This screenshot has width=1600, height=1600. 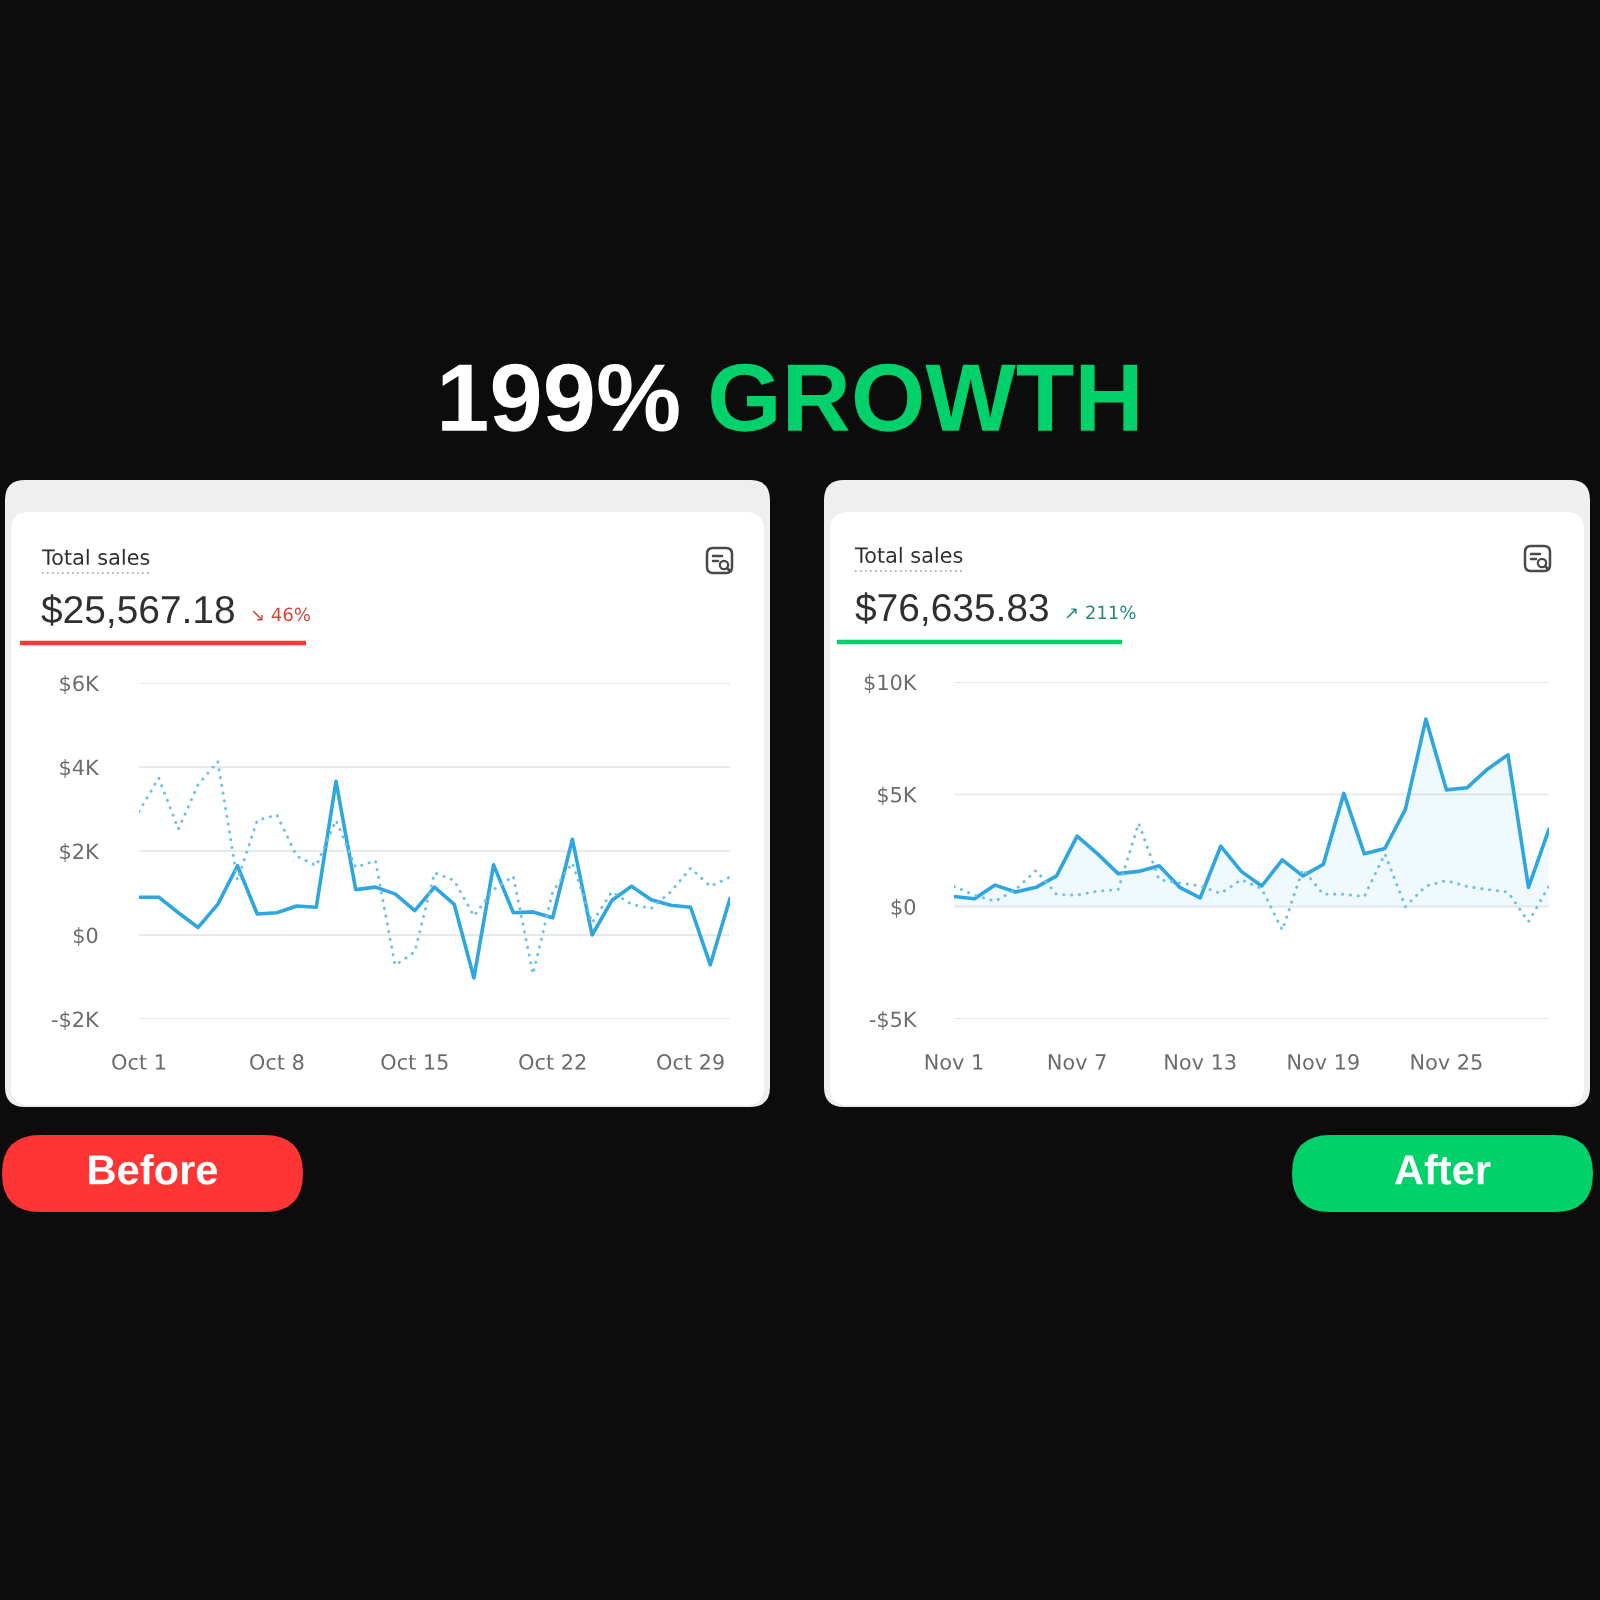 I want to click on x-tick-label: Oct 22, so click(x=552, y=1062).